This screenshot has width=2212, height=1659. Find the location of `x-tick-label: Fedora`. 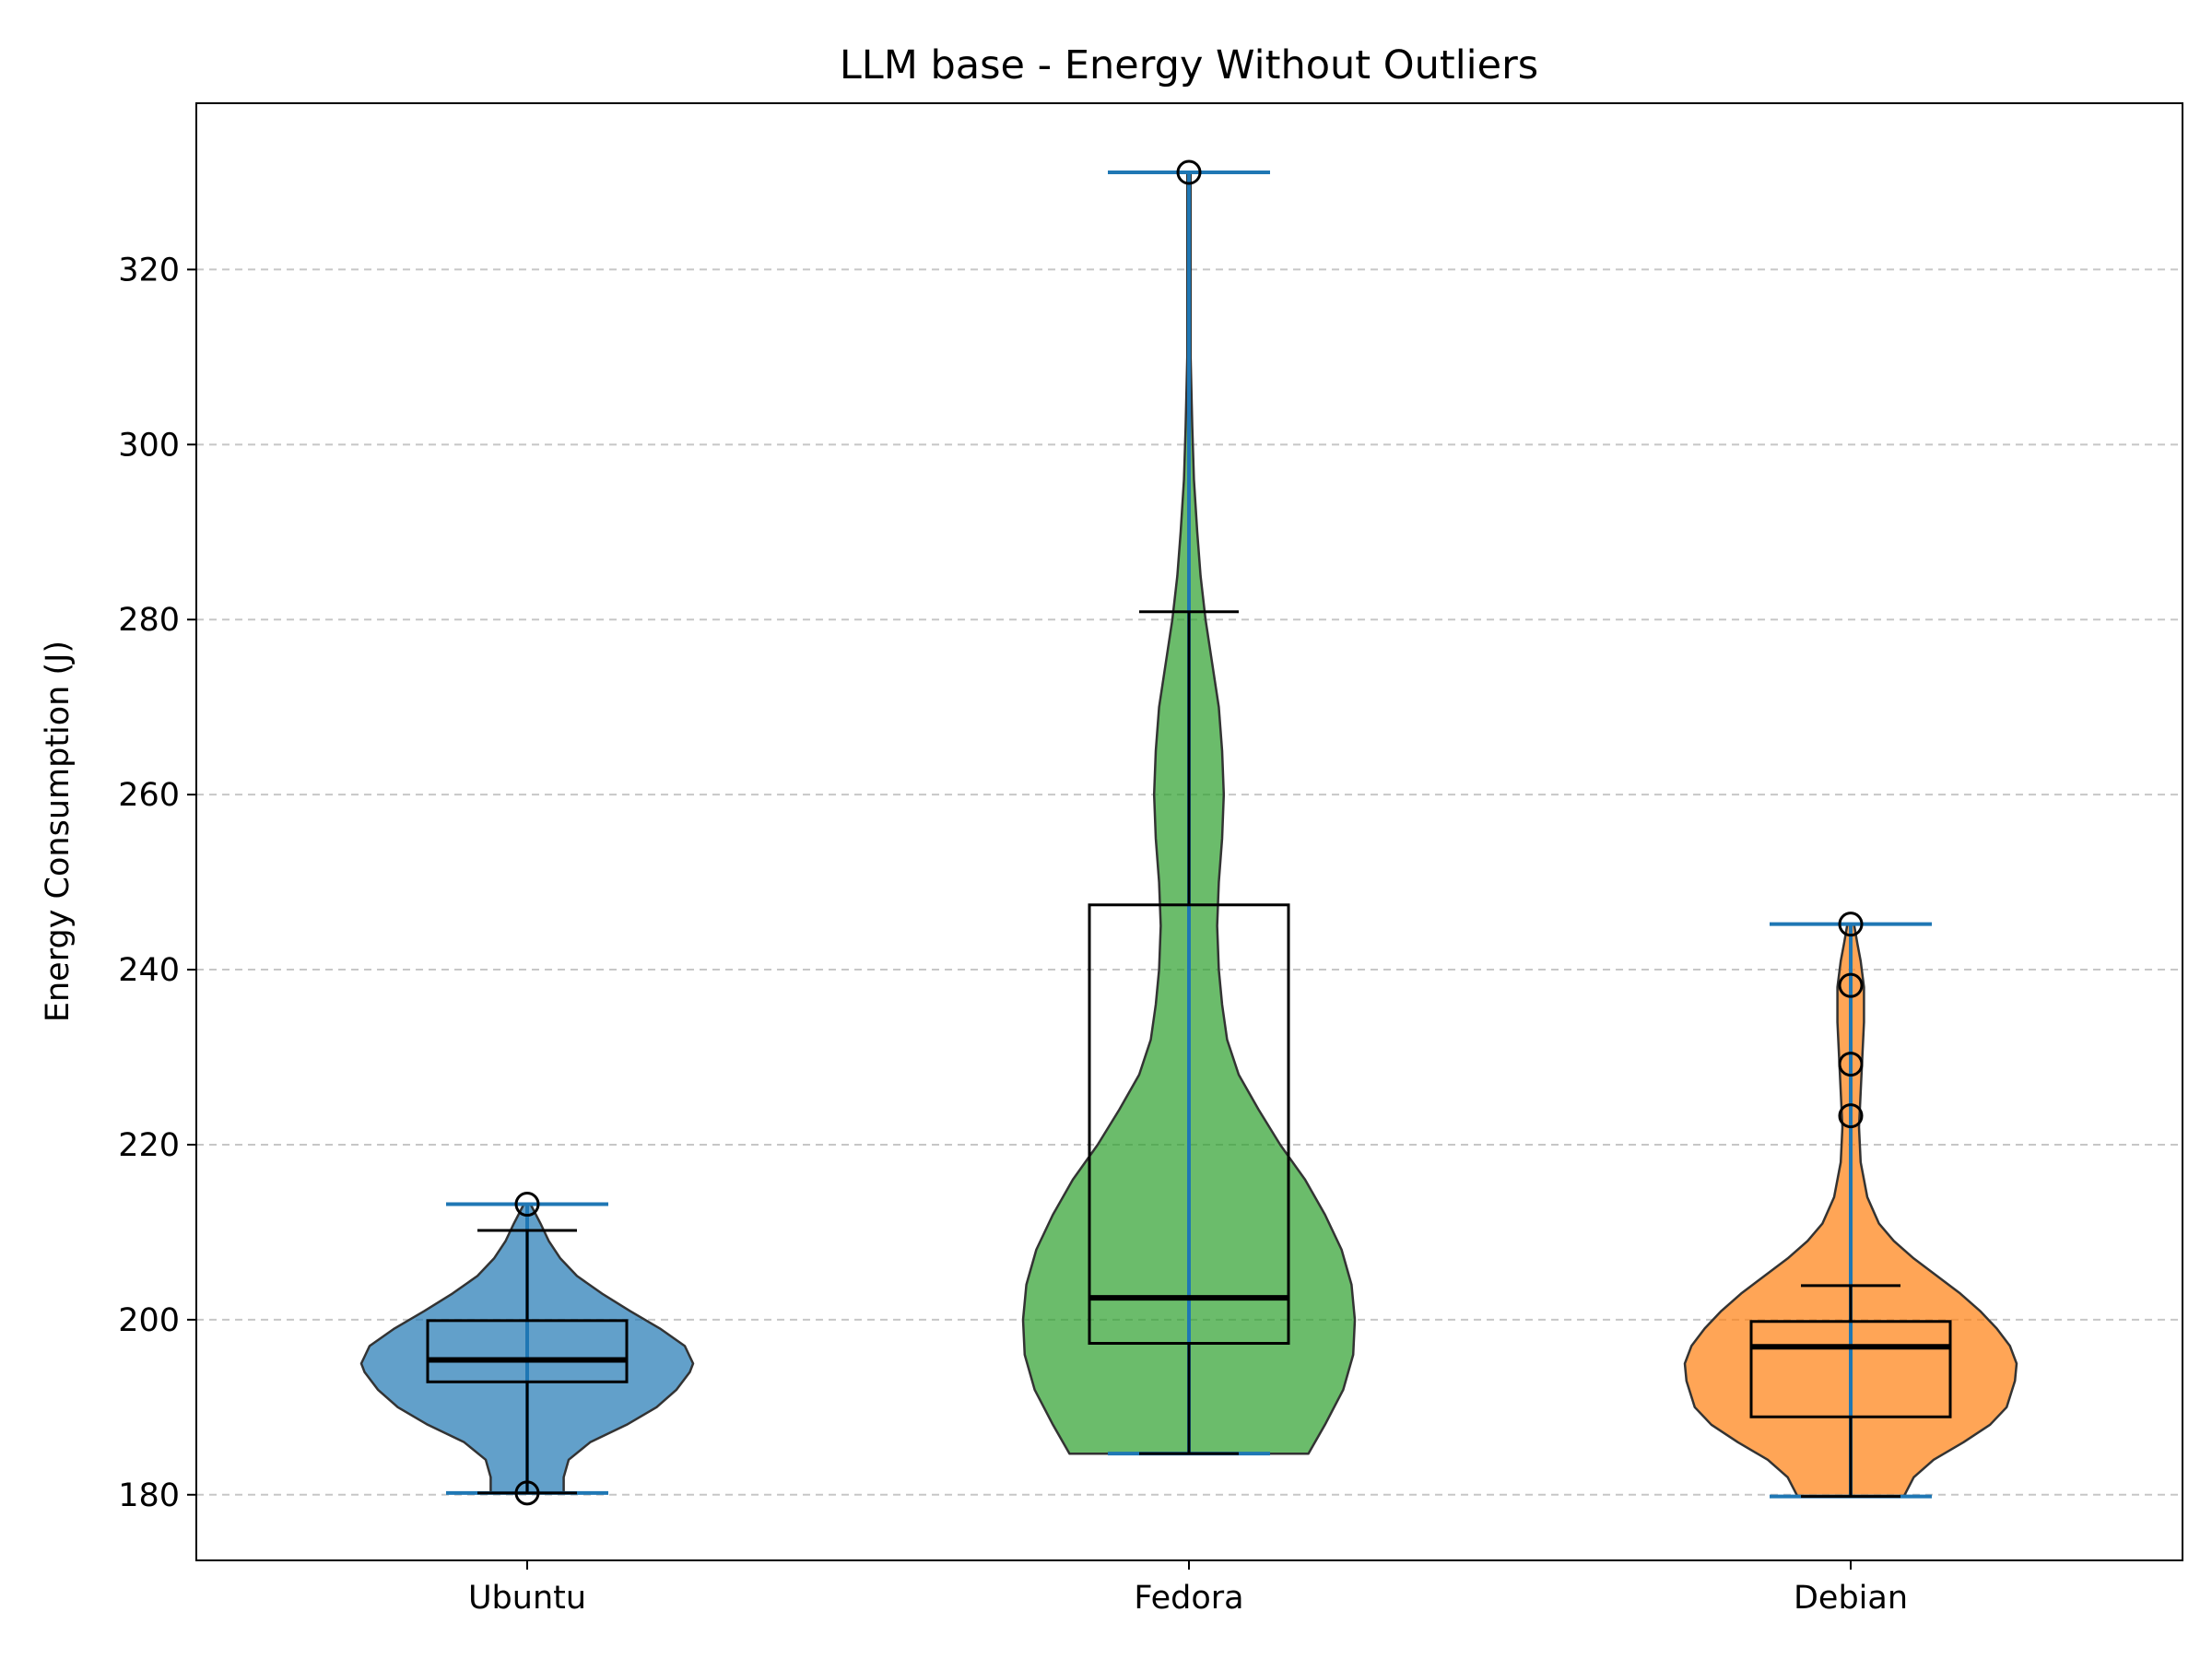

x-tick-label: Fedora is located at coordinates (1188, 1598).